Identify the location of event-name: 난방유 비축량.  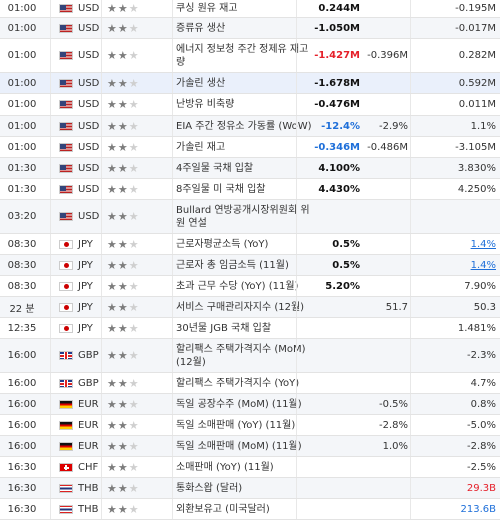
(205, 104).